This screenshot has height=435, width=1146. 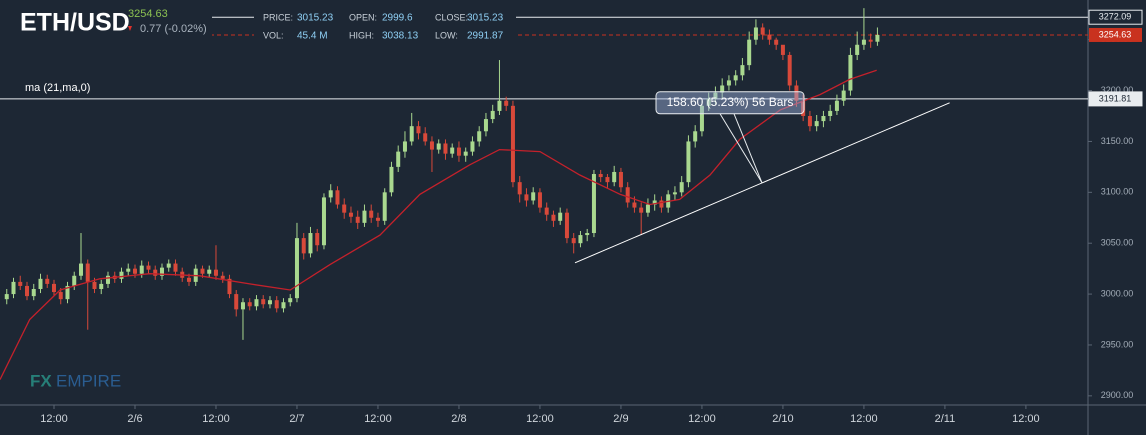 I want to click on price-tag-label: 3191.81, so click(x=1115, y=98).